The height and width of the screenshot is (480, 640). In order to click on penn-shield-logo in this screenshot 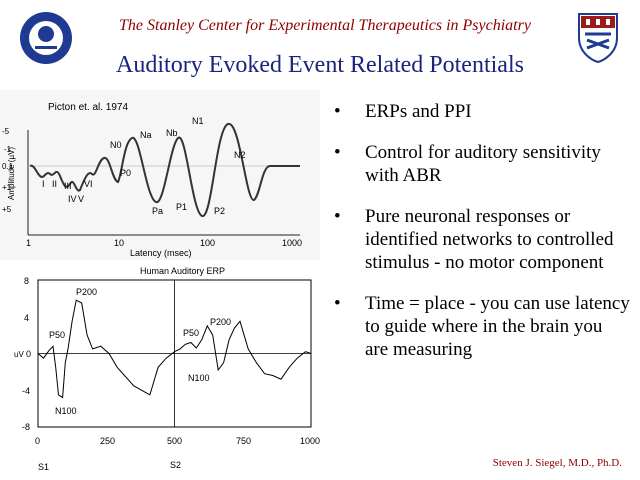, I will do `click(598, 38)`.